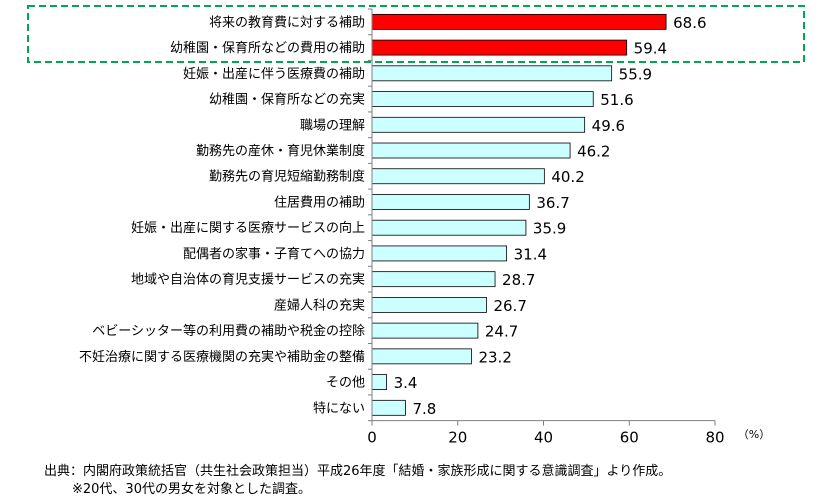  I want to click on x-tick-label: 0, so click(372, 438).